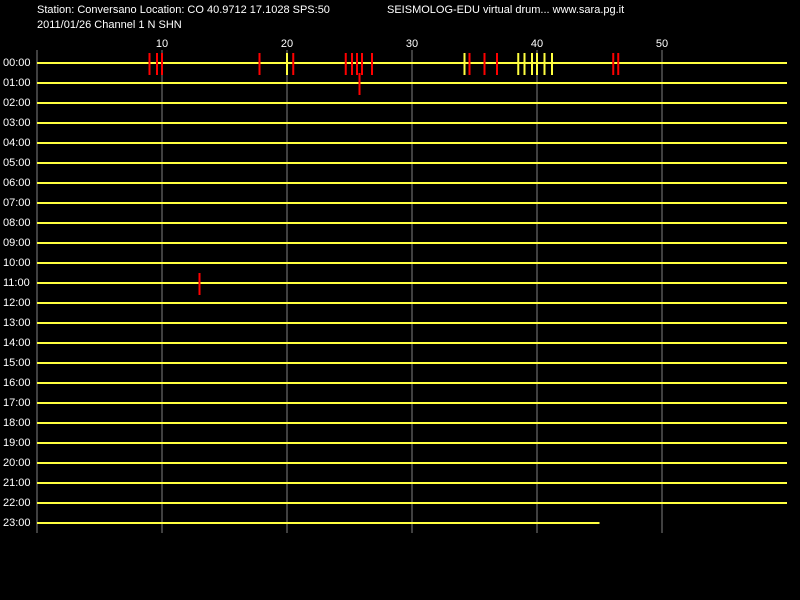 This screenshot has height=600, width=800. I want to click on row-label: 15:00, so click(17, 363).